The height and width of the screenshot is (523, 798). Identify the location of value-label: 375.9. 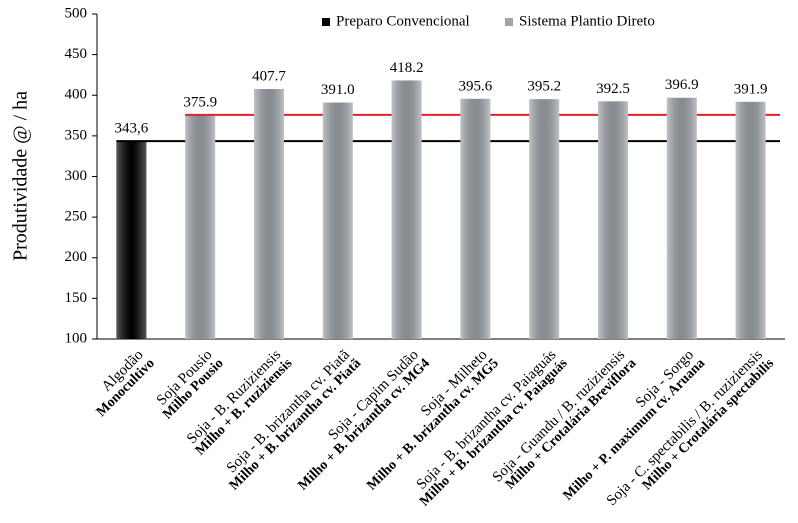
(200, 102).